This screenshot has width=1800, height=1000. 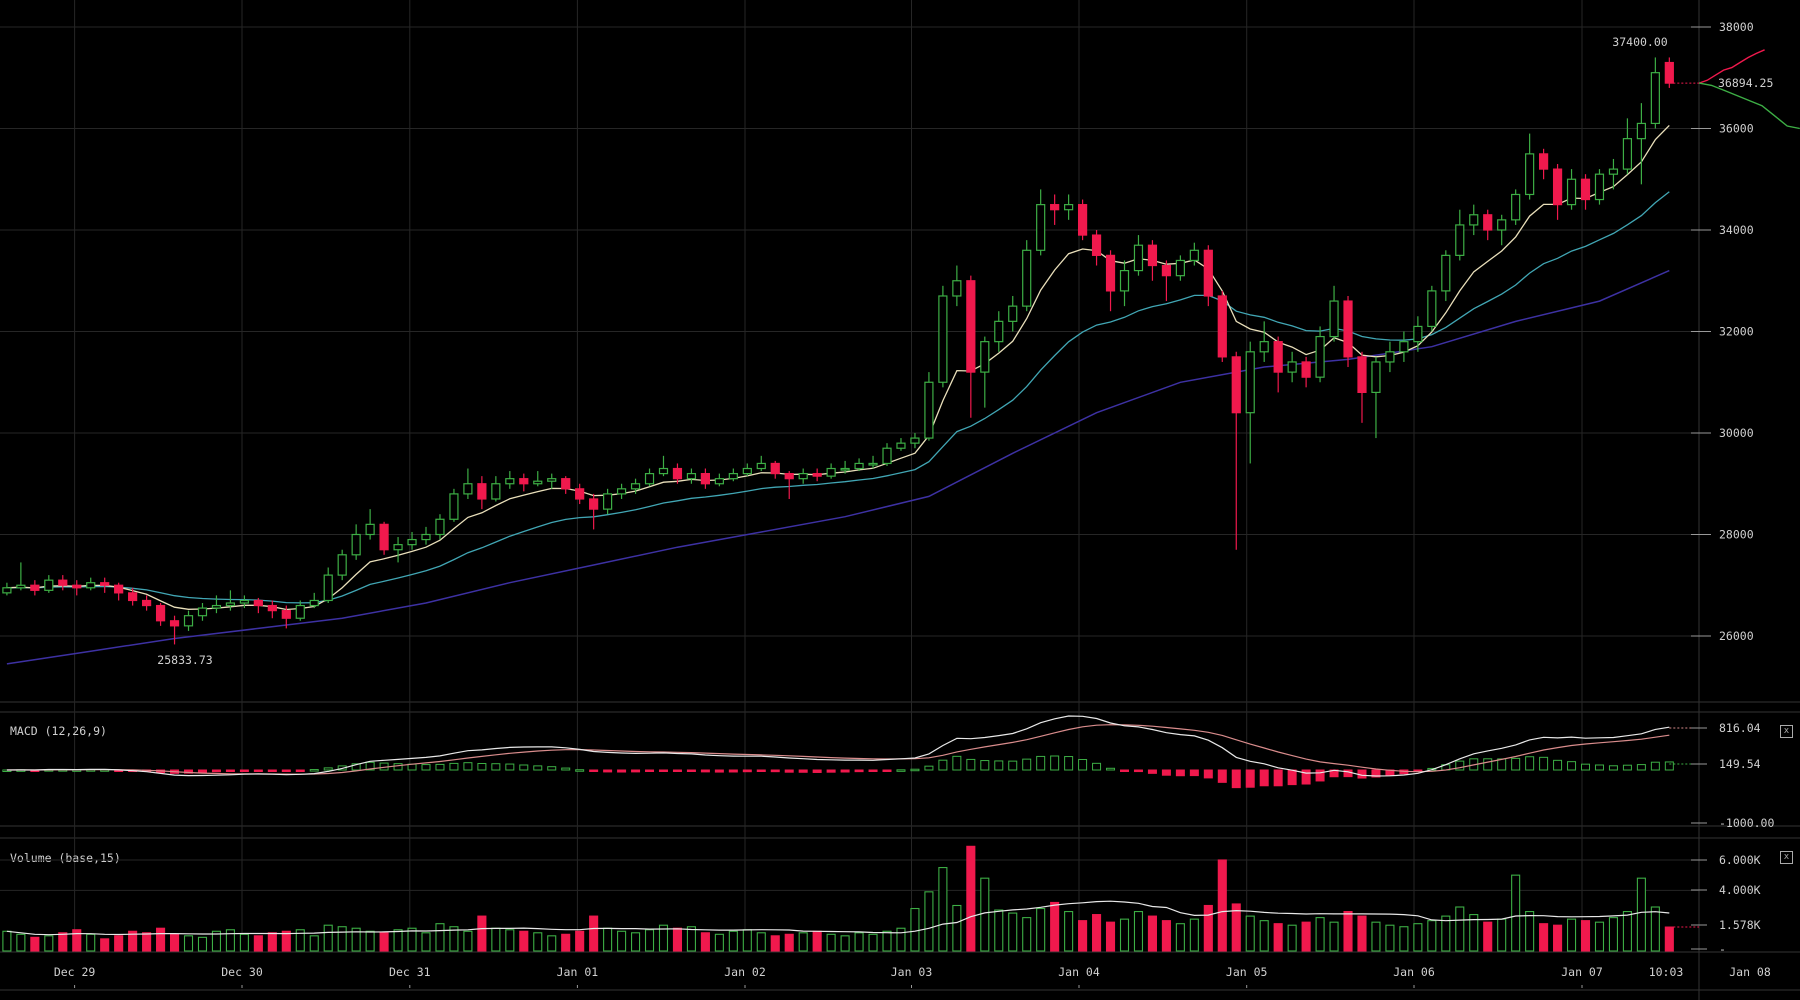 What do you see at coordinates (65, 858) in the screenshot?
I see `volume-title: Volume (base,15)` at bounding box center [65, 858].